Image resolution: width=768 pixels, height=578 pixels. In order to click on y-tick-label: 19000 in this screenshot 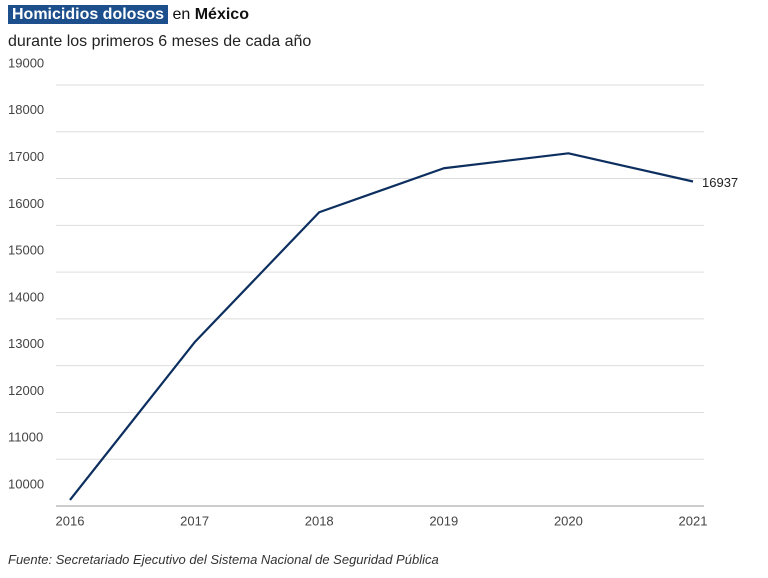, I will do `click(26, 62)`.